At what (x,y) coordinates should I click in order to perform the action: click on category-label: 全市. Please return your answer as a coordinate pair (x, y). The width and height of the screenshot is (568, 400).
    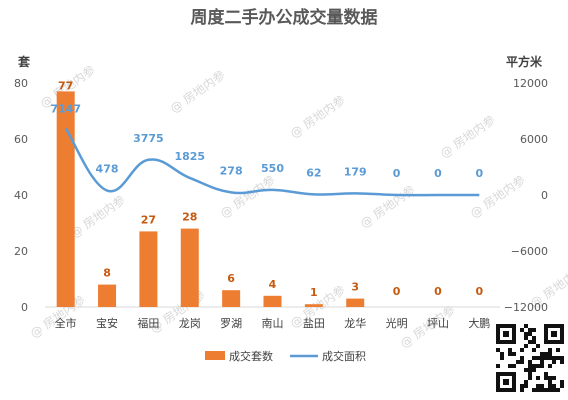
    Looking at the image, I should click on (66, 323).